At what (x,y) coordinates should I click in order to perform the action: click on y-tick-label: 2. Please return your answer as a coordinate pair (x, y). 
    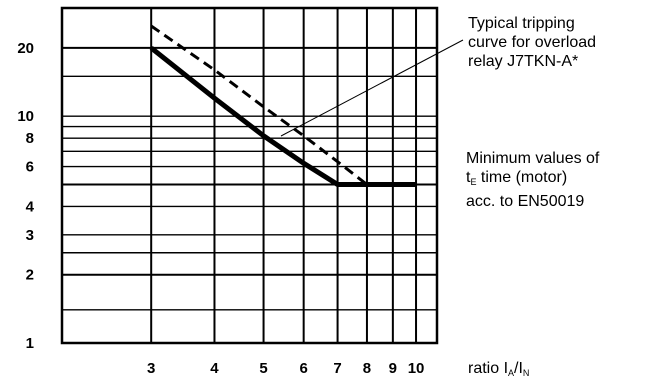
    Looking at the image, I should click on (30, 275).